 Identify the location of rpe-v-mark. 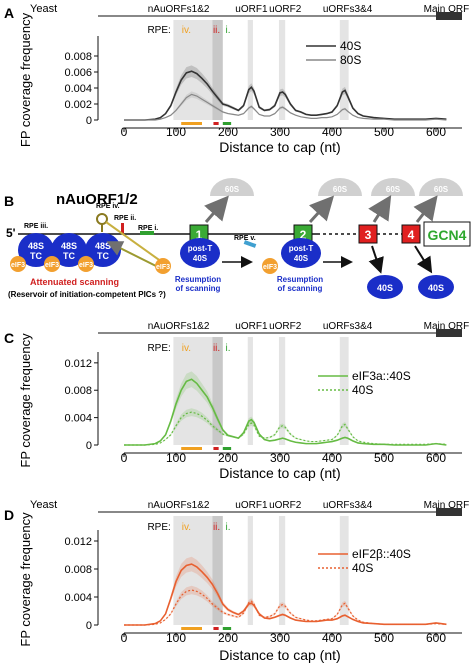
(250, 244).